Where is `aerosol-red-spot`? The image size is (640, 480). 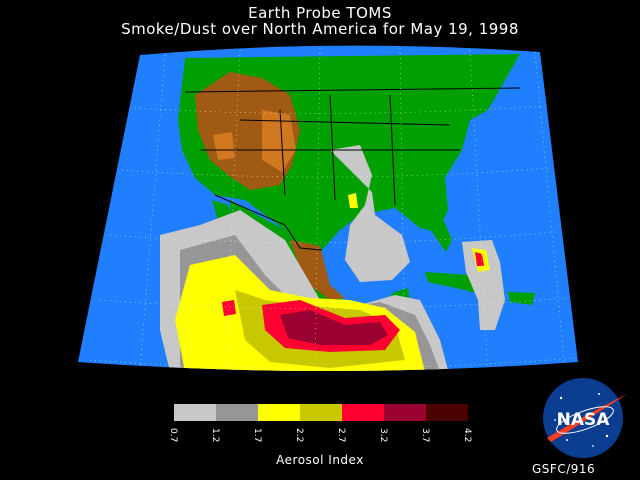 aerosol-red-spot is located at coordinates (229, 308).